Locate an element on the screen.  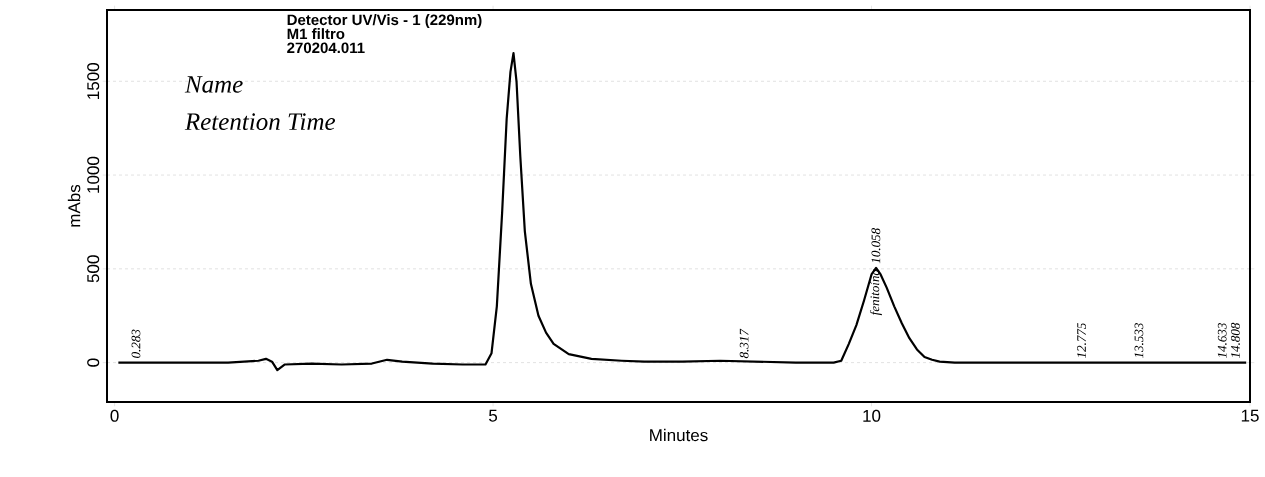
x-tick-label: 15 is located at coordinates (1250, 415).